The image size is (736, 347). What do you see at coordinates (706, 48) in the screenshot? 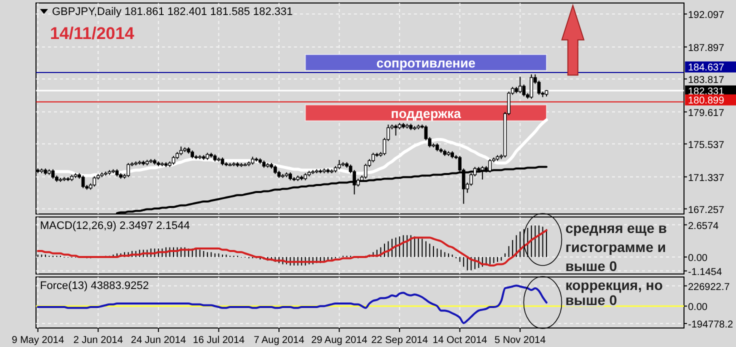
I see `y-tick-label: 187.897` at bounding box center [706, 48].